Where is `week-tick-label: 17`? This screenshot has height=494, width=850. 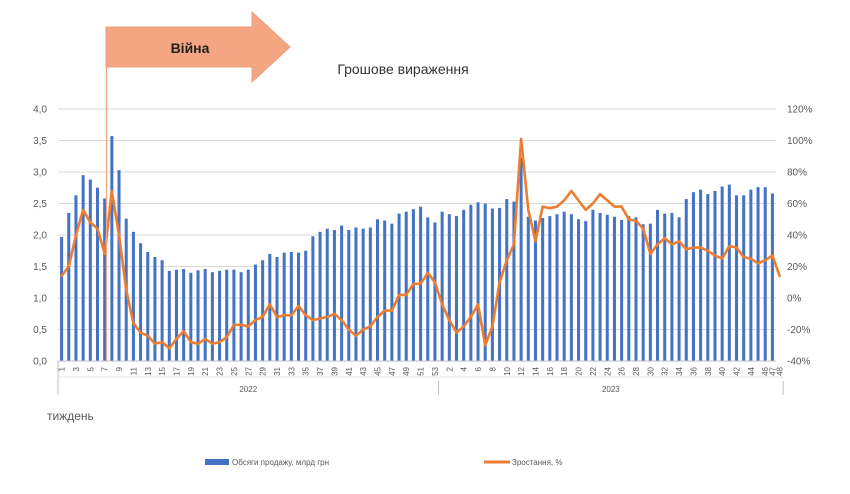
week-tick-label: 17 is located at coordinates (176, 370).